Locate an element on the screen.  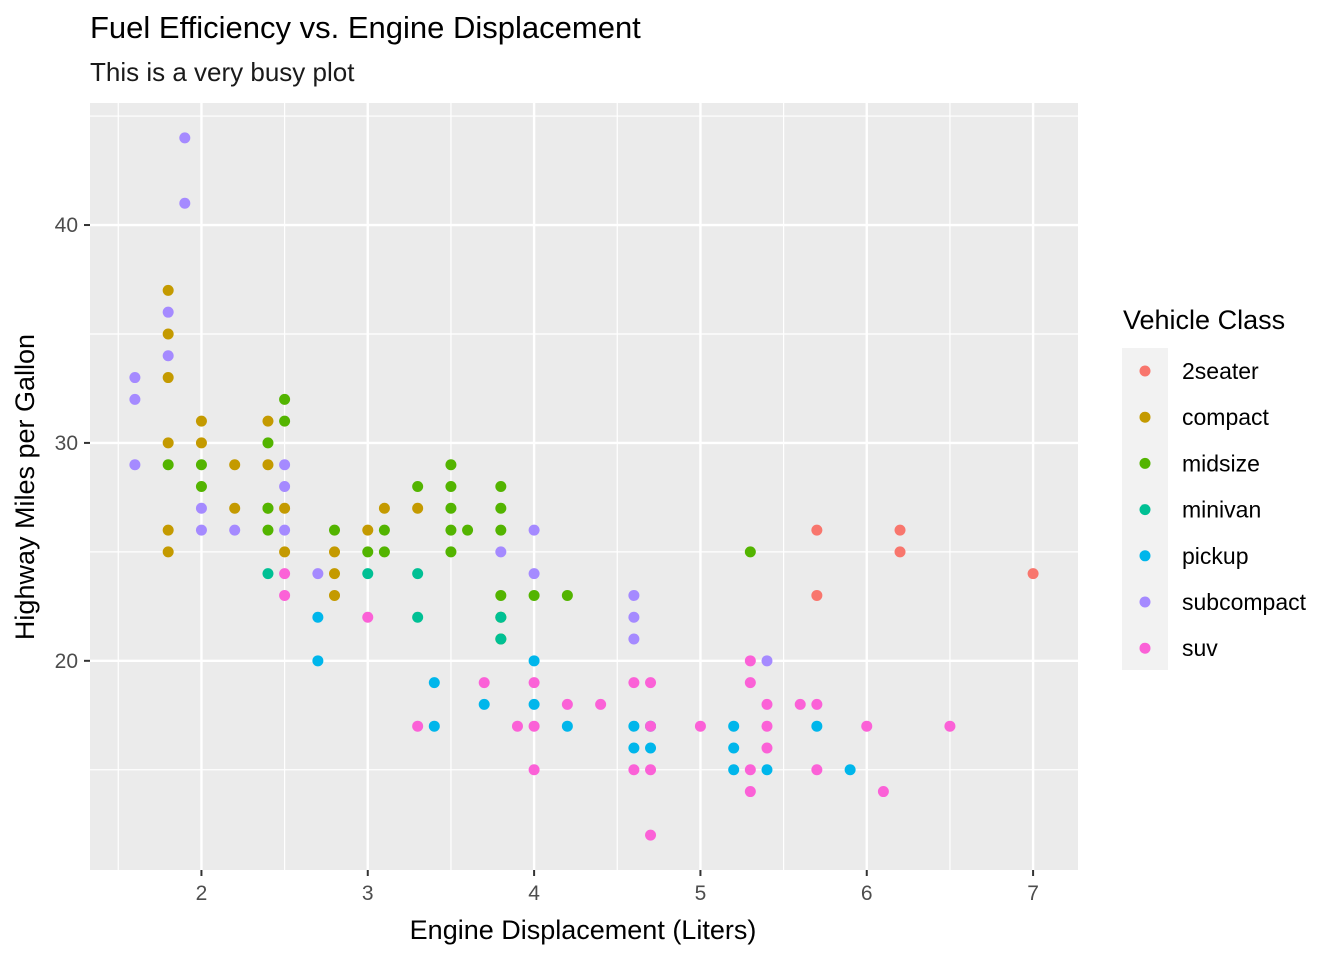
legend-label: compact is located at coordinates (1226, 417).